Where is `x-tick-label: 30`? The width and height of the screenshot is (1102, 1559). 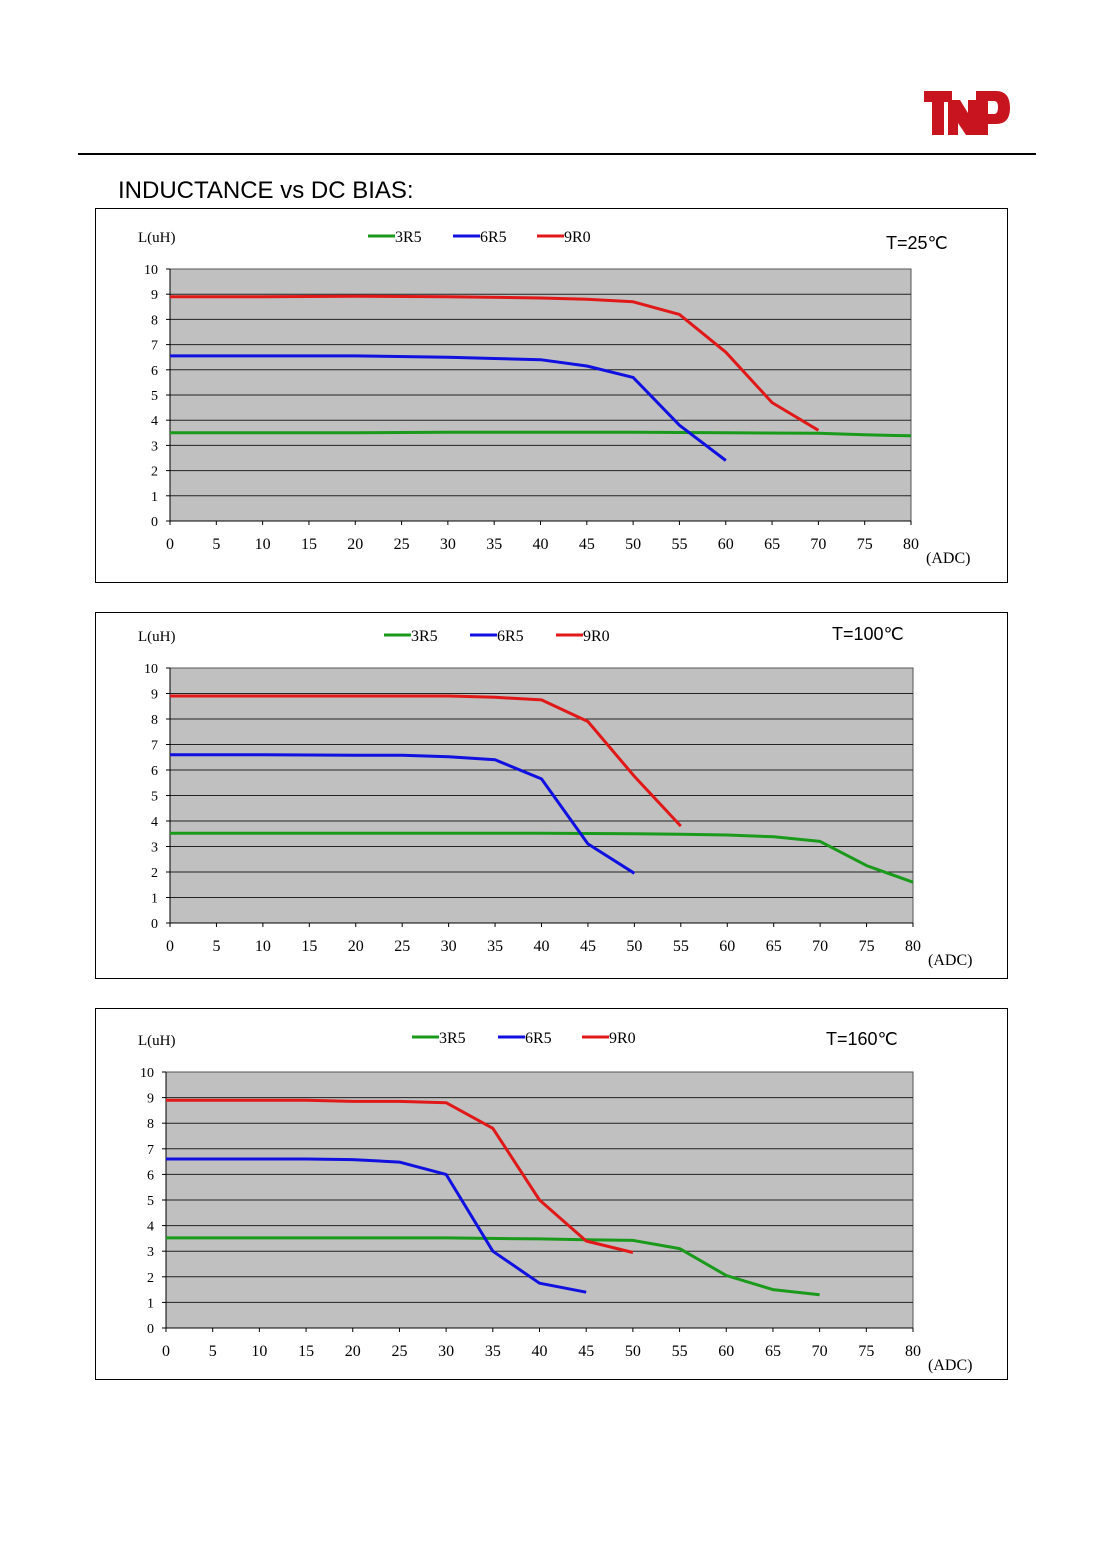 x-tick-label: 30 is located at coordinates (449, 946).